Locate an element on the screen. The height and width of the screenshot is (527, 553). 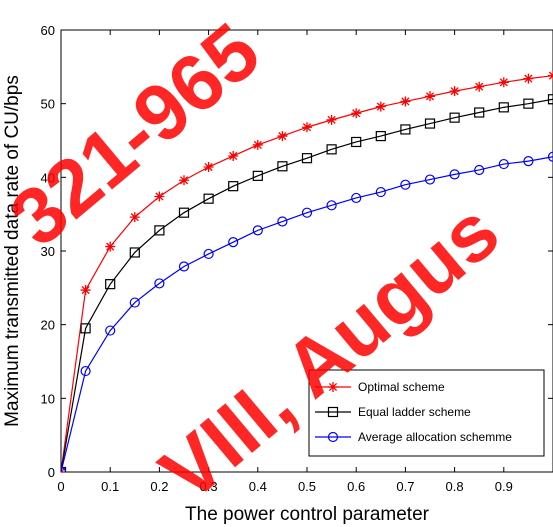
x-tick-label: 0.7 is located at coordinates (405, 486).